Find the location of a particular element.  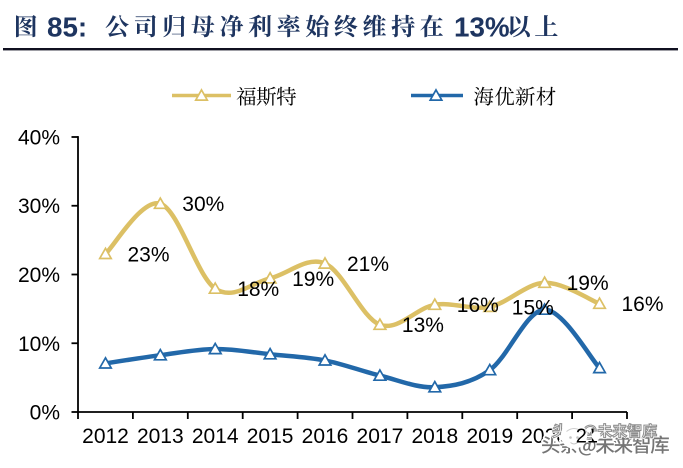

svg-text: 2015 is located at coordinates (270, 436).